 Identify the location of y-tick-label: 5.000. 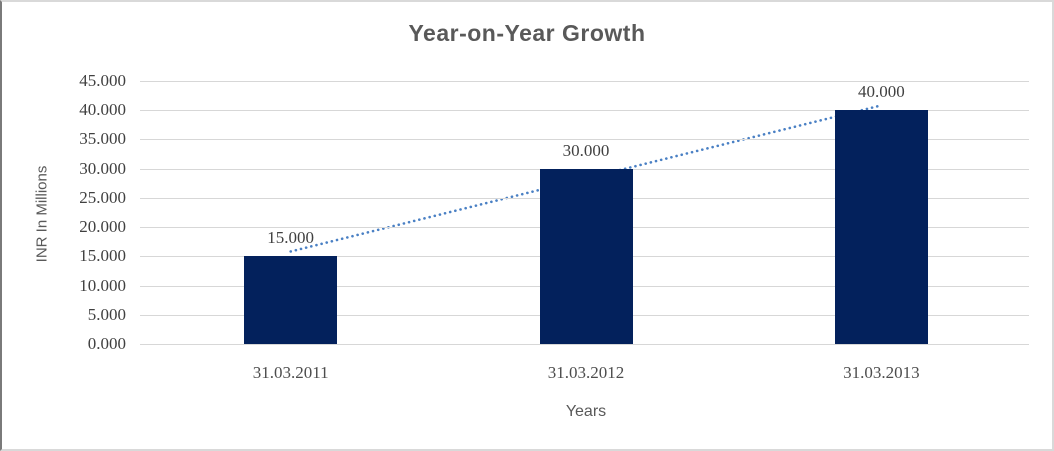
(106, 314).